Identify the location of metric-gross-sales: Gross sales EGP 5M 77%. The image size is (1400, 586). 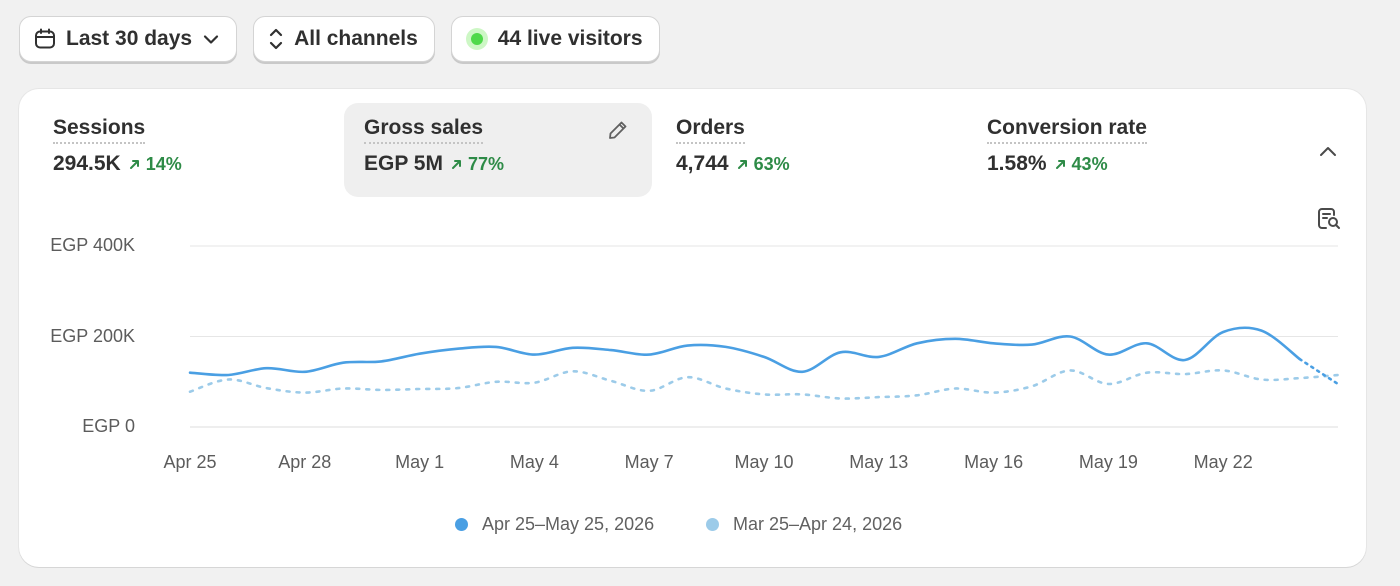
(498, 150).